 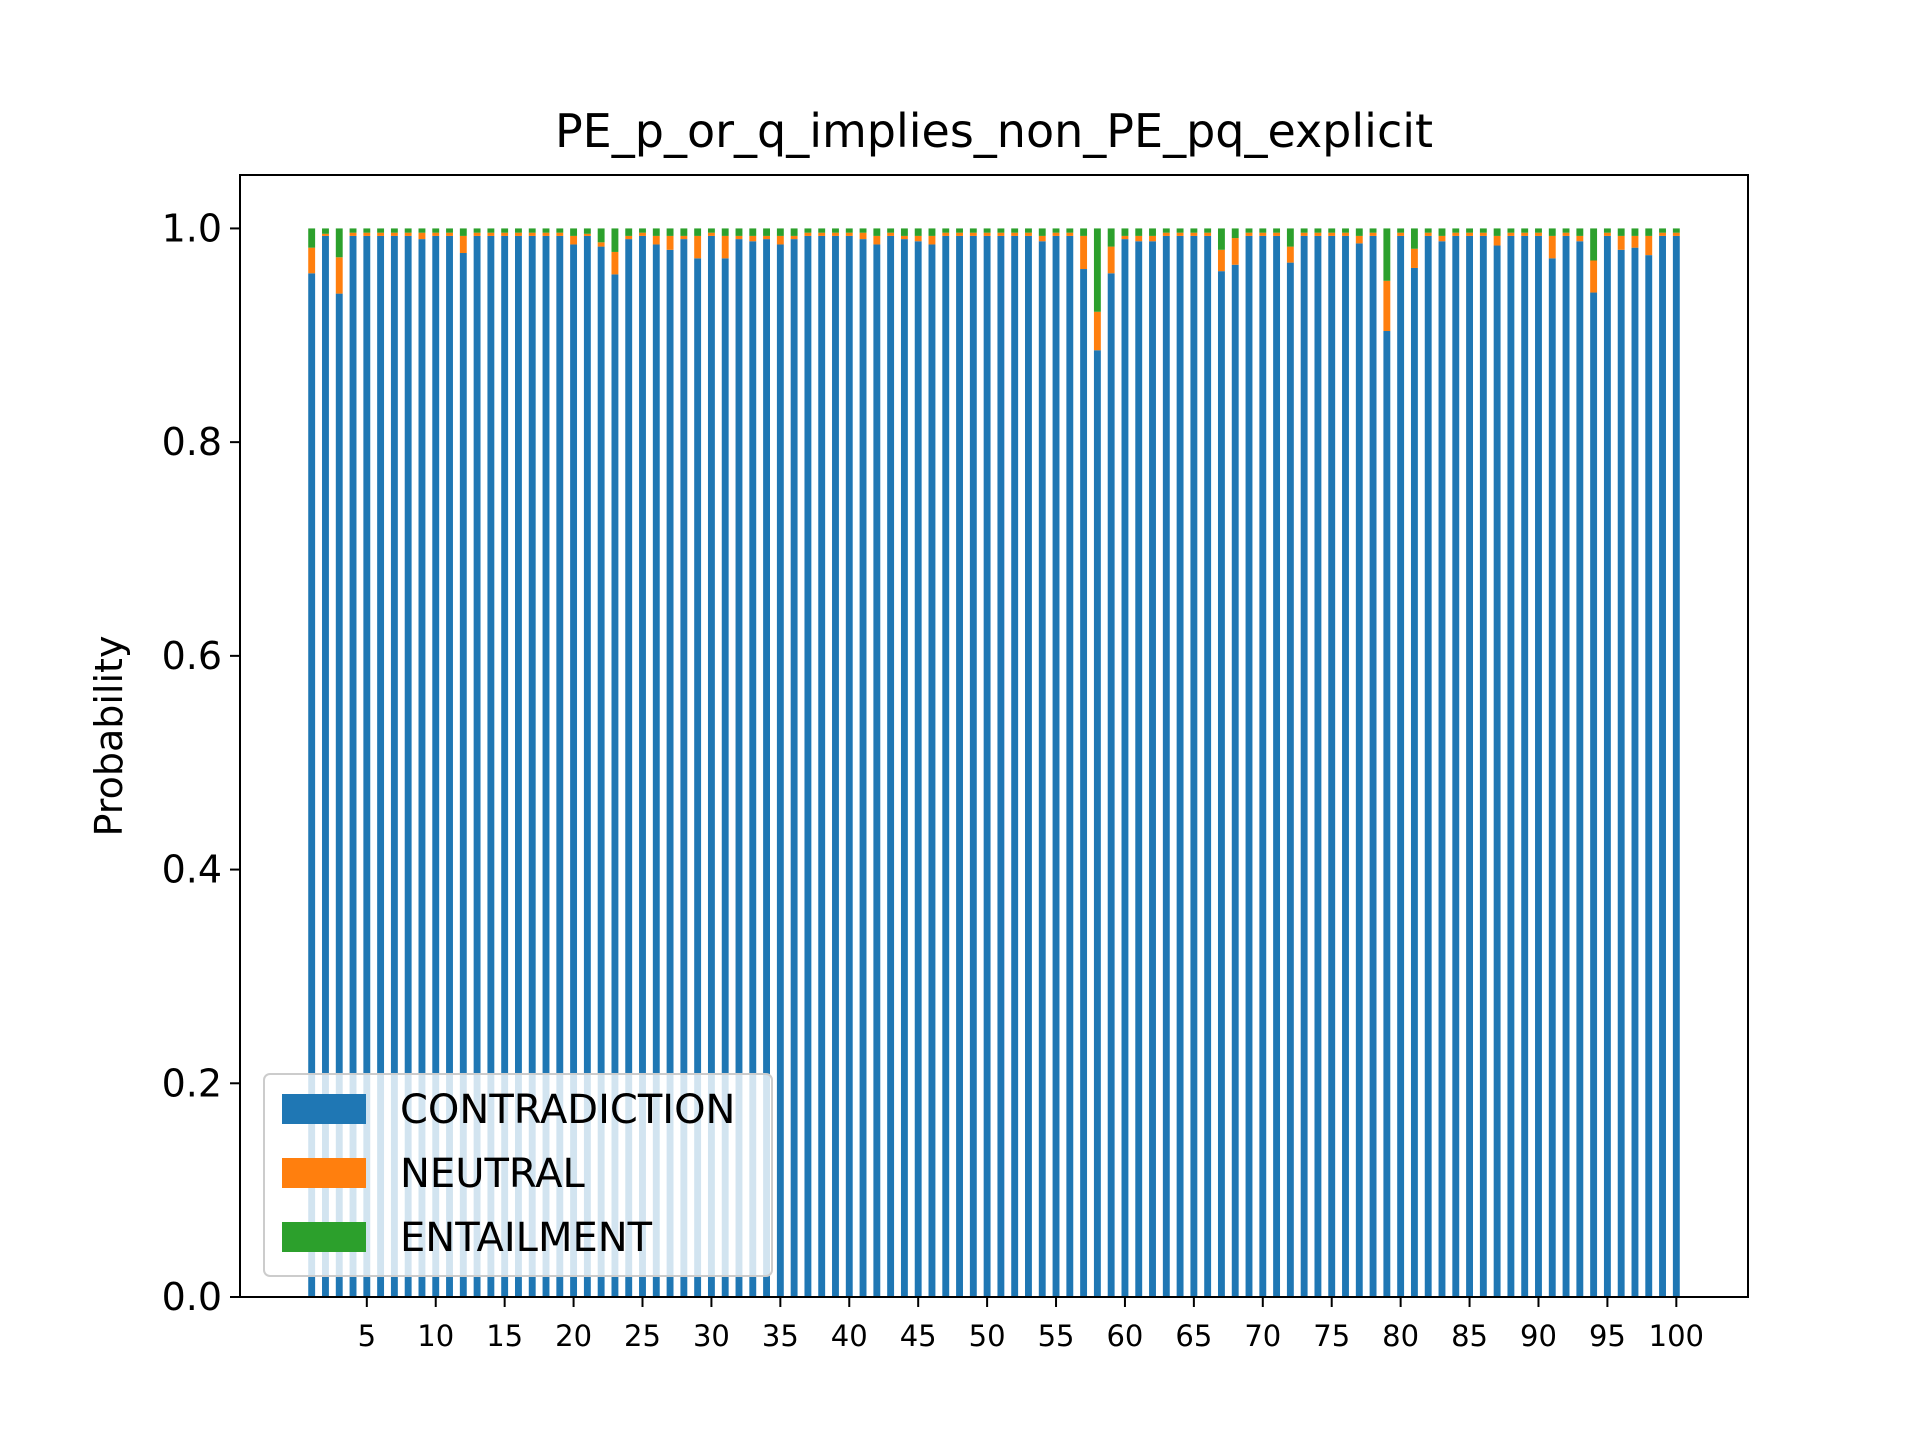 What do you see at coordinates (1262, 1336) in the screenshot?
I see `x-tick-label: 70` at bounding box center [1262, 1336].